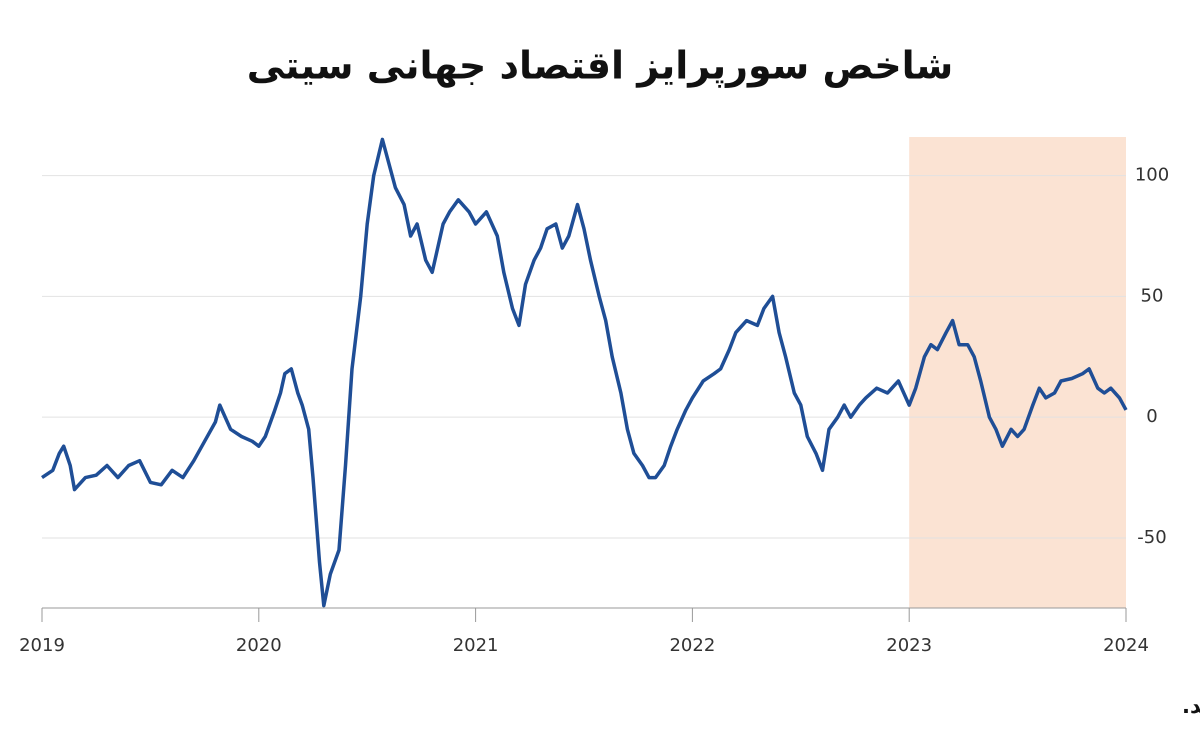 The height and width of the screenshot is (752, 1200). Describe the element at coordinates (259, 645) in the screenshot. I see `x-tick-label: 2020` at that location.